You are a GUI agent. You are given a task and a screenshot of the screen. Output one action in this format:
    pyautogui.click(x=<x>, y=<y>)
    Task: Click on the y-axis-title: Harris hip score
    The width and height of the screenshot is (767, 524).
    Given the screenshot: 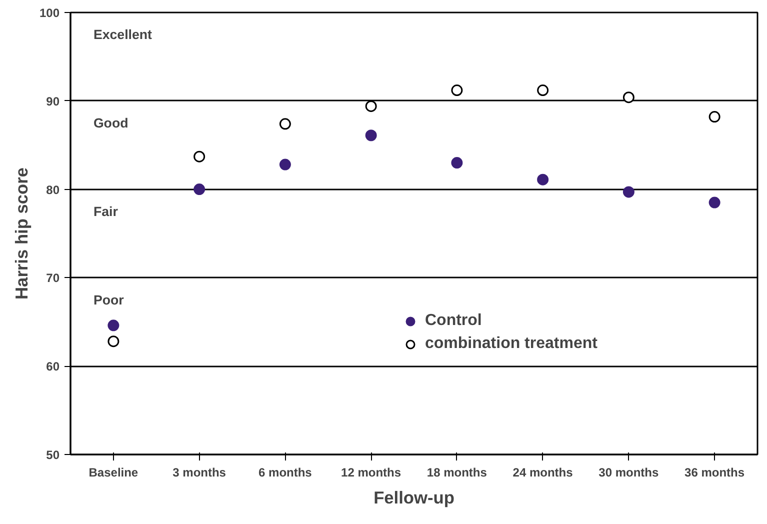 What is the action you would take?
    pyautogui.click(x=21, y=233)
    